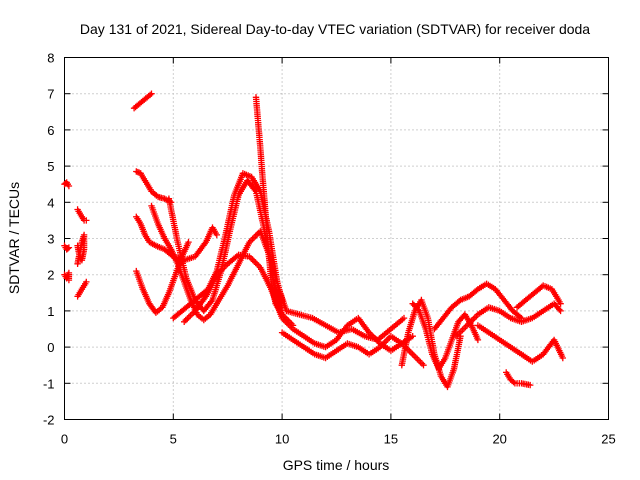 This screenshot has width=640, height=480. Describe the element at coordinates (173, 439) in the screenshot. I see `x-tick-label: 5` at that location.